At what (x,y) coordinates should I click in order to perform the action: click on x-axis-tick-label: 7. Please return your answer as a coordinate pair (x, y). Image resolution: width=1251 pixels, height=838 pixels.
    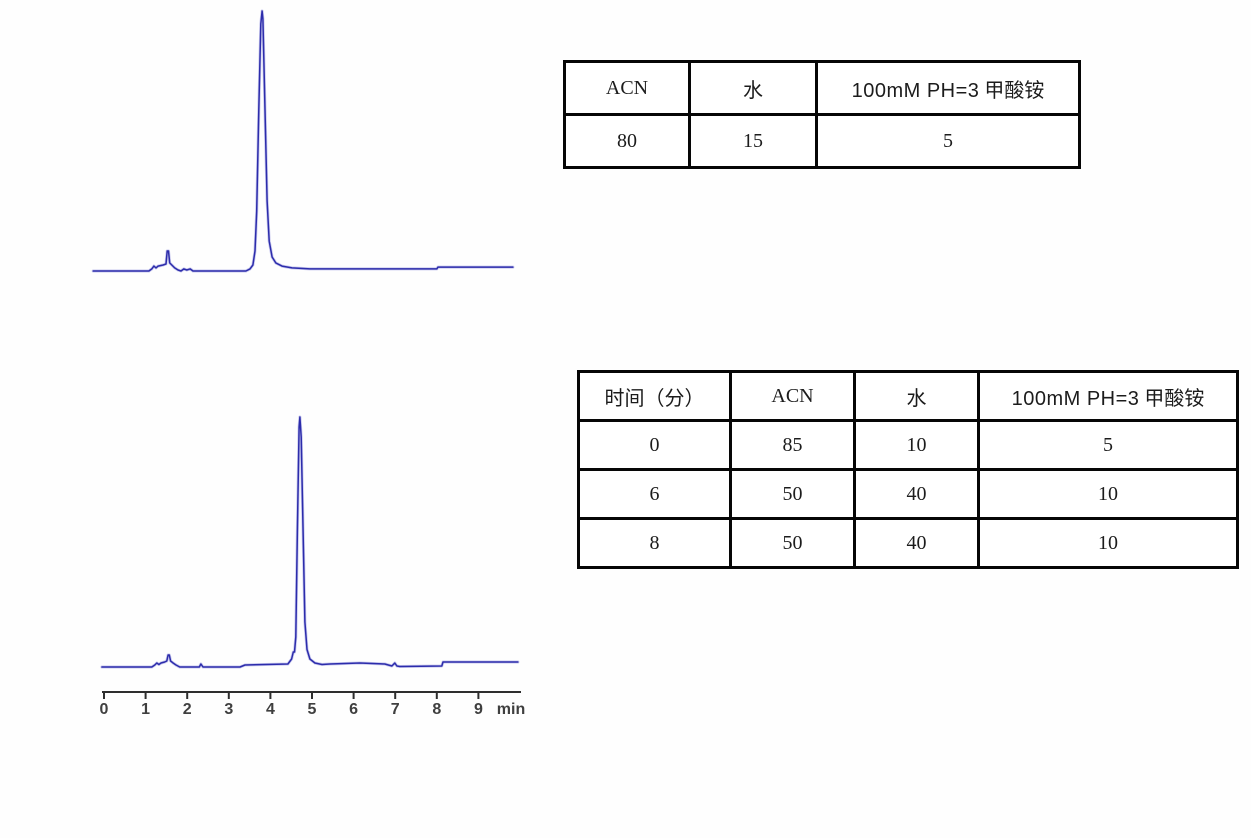
    Looking at the image, I should click on (395, 709).